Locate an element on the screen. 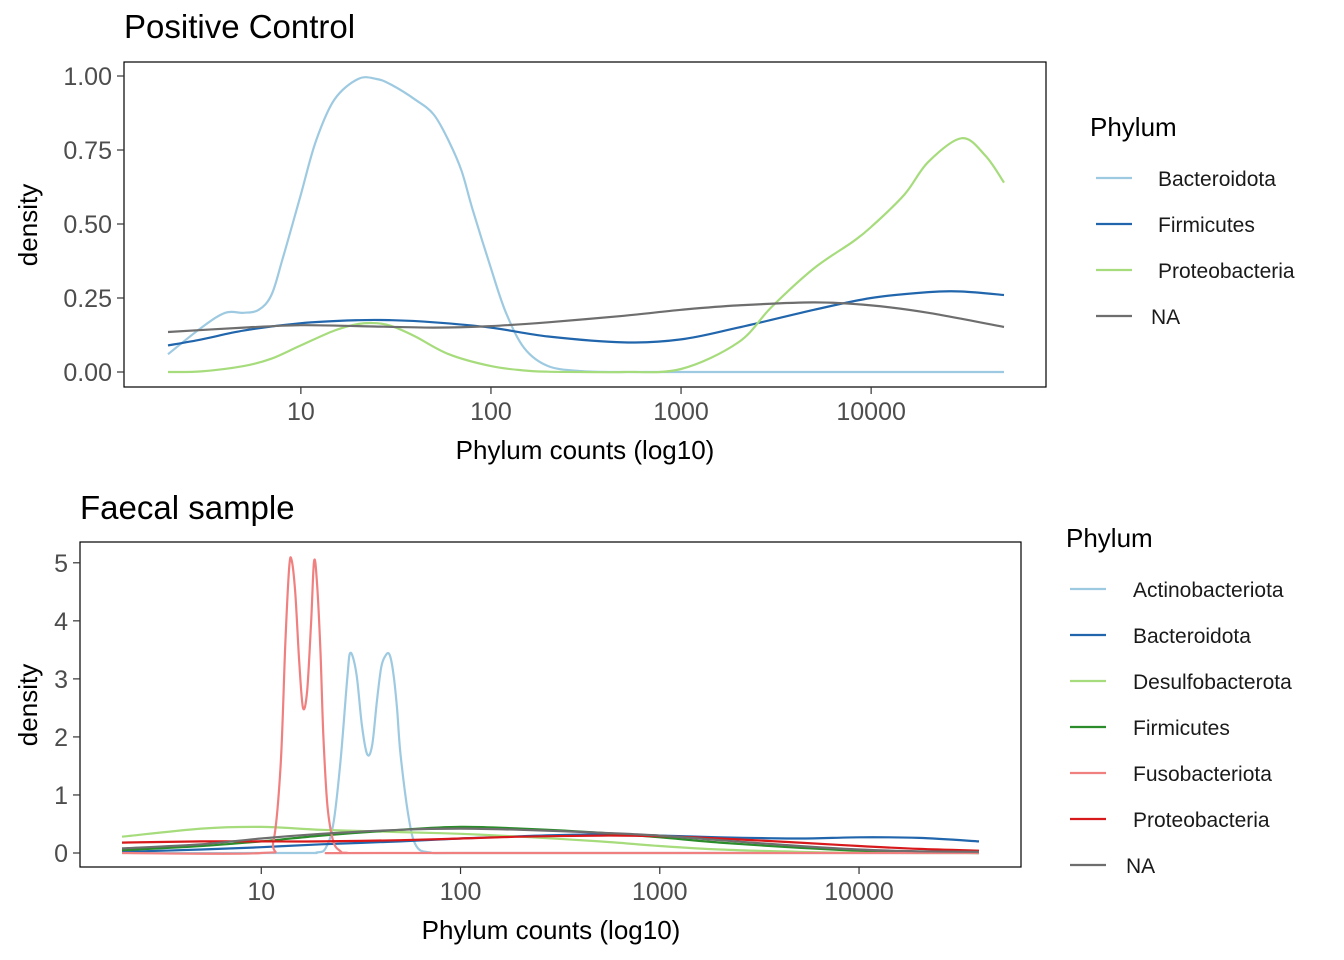  y-tick-label: 1 is located at coordinates (61, 796).